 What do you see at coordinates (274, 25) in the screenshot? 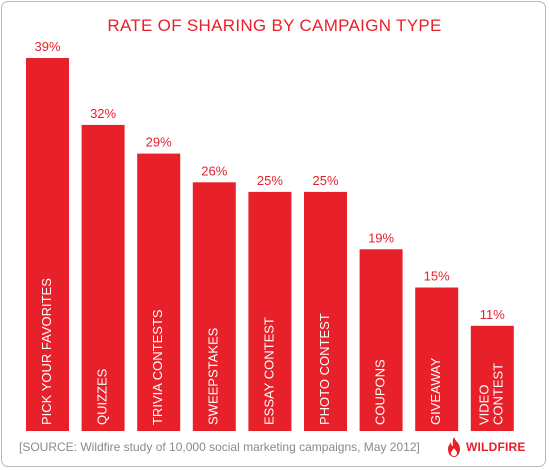
I see `chart-title: RATE OF SHARING BY CAMPAIGN TYPE` at bounding box center [274, 25].